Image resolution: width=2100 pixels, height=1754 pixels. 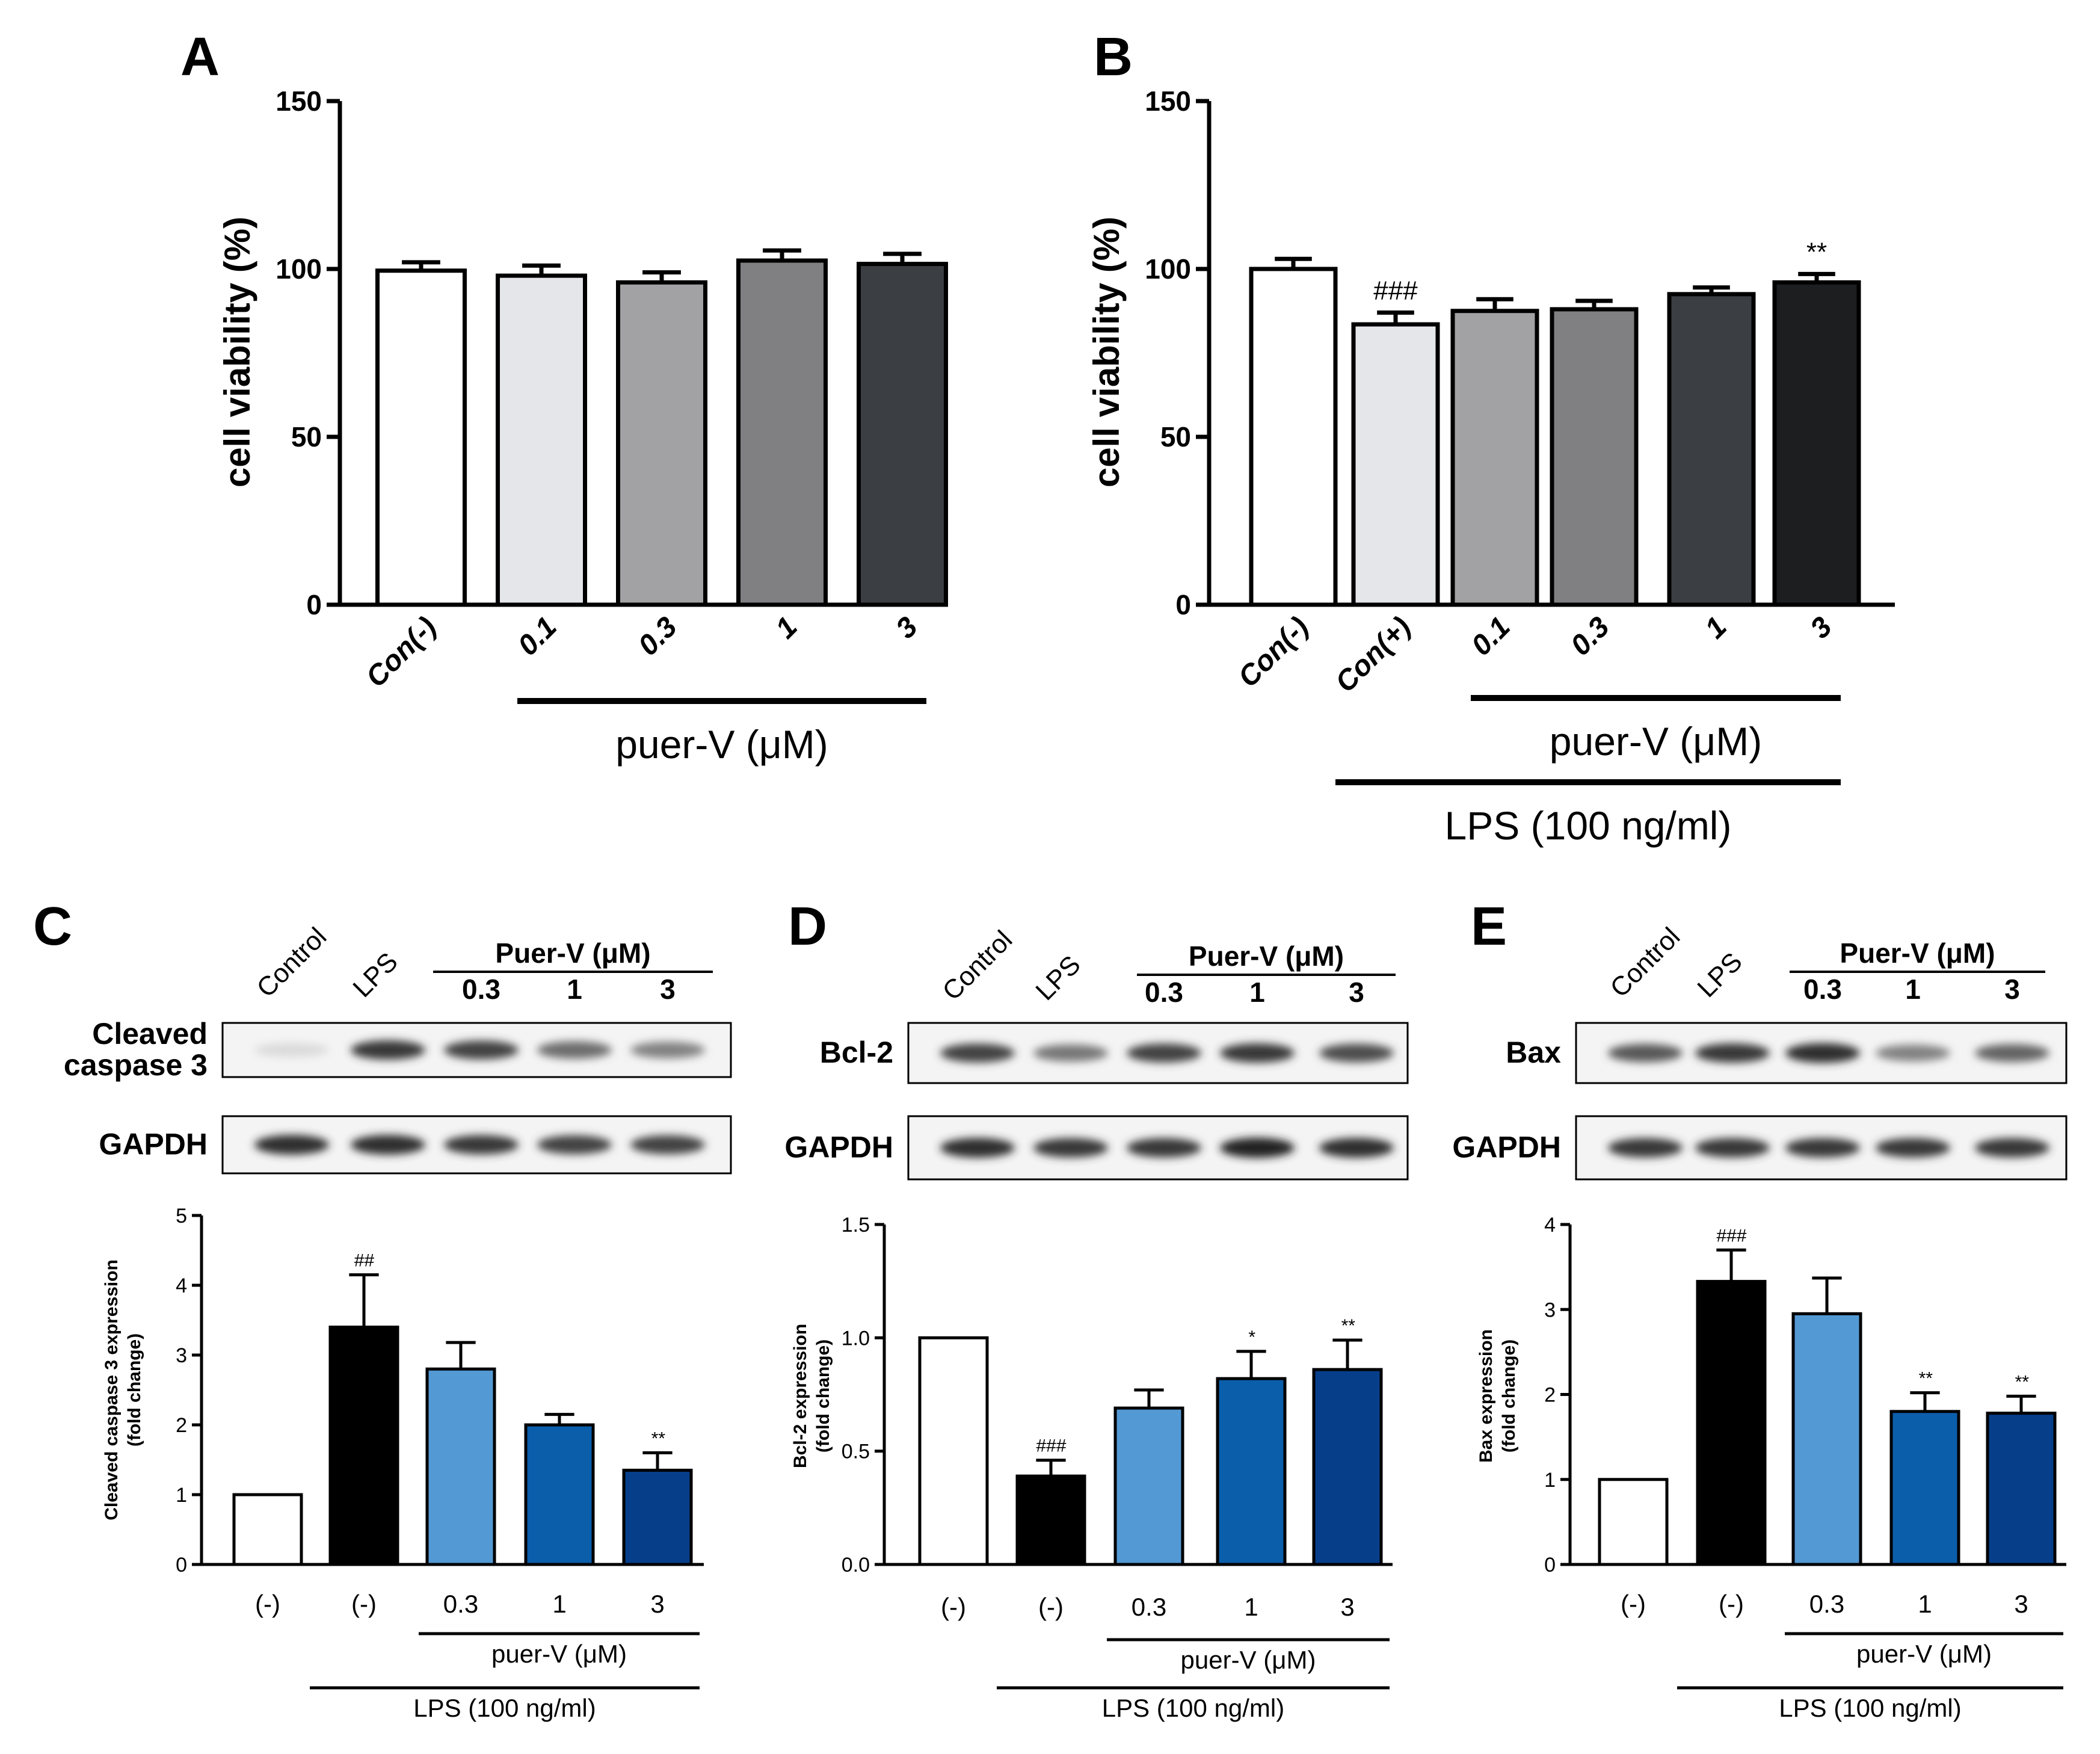 I want to click on category-label-E: (-), so click(x=1633, y=1604).